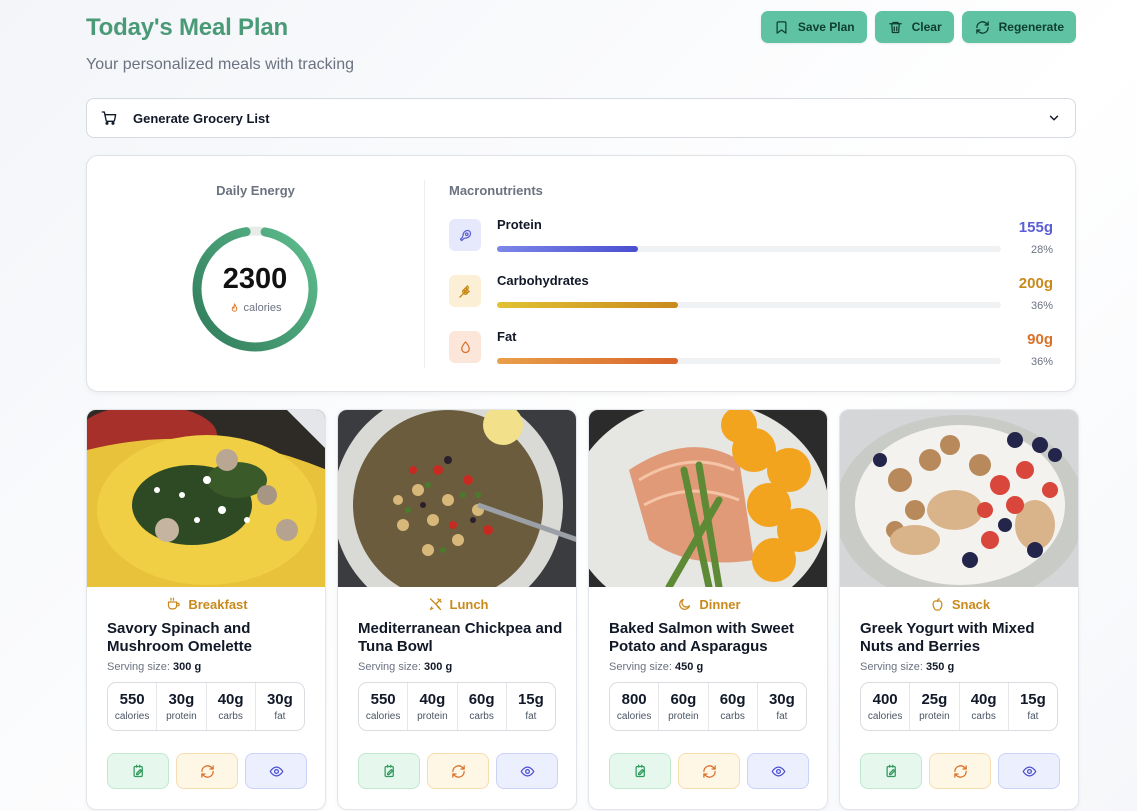 The height and width of the screenshot is (811, 1137). I want to click on stat-protein: 25g protein, so click(935, 706).